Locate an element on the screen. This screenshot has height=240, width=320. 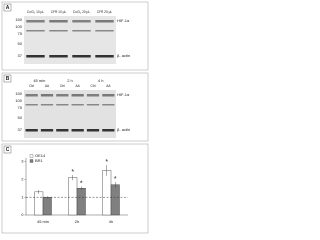
y-tick-label: 1 is located at coordinates (22, 196).